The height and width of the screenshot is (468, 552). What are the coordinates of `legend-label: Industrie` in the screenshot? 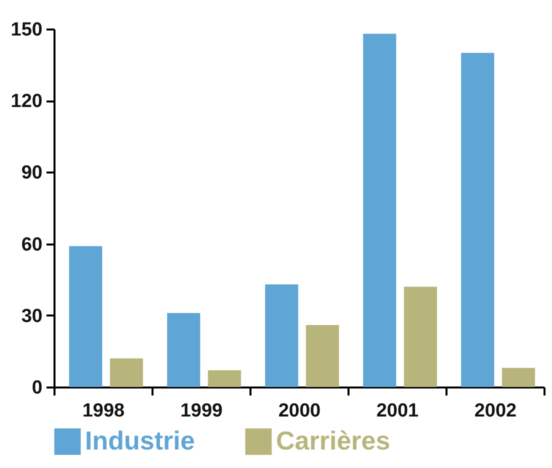 It's located at (140, 441).